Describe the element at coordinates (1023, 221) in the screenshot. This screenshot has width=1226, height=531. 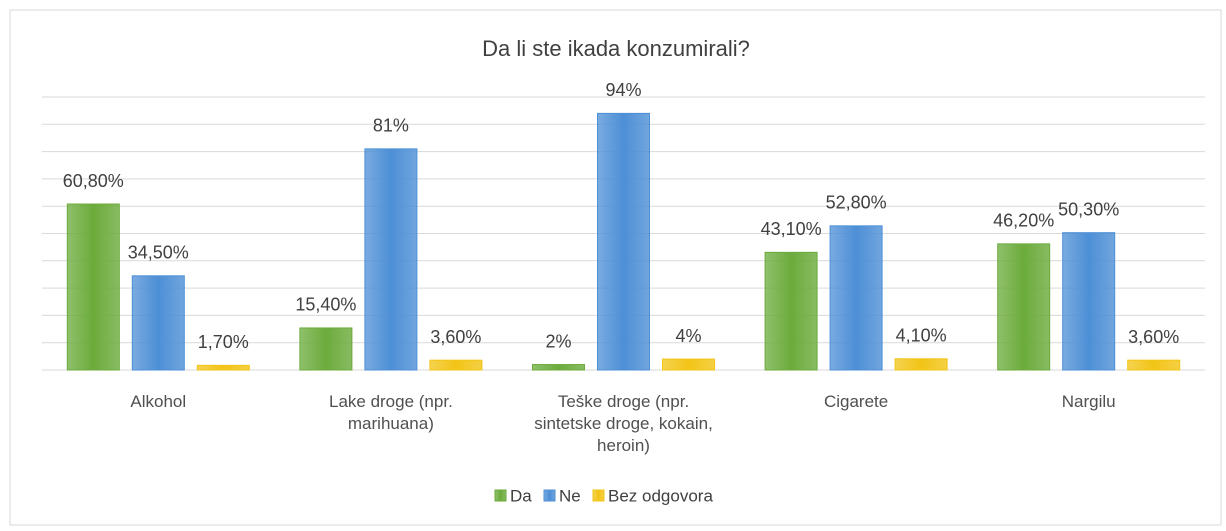
I see `data-label: 46,20%` at that location.